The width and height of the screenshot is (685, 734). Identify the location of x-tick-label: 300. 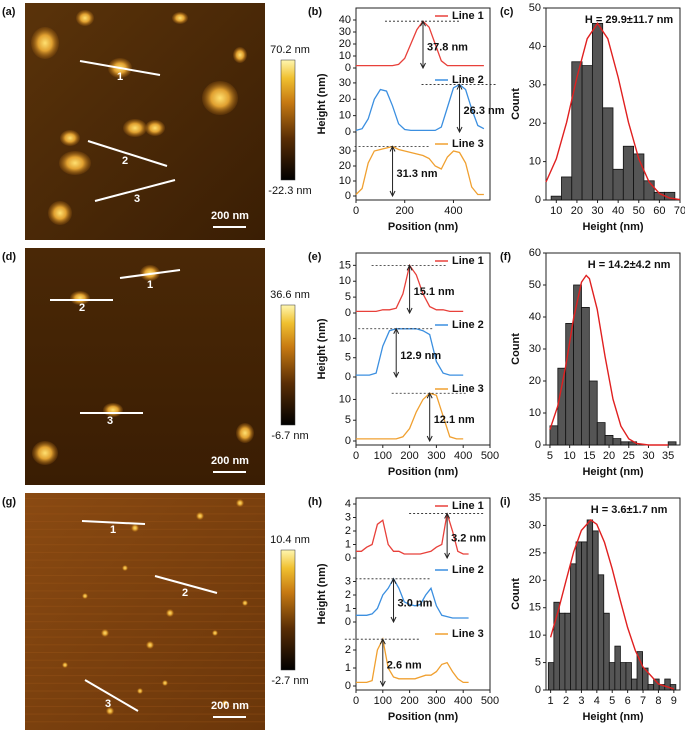
(436, 456).